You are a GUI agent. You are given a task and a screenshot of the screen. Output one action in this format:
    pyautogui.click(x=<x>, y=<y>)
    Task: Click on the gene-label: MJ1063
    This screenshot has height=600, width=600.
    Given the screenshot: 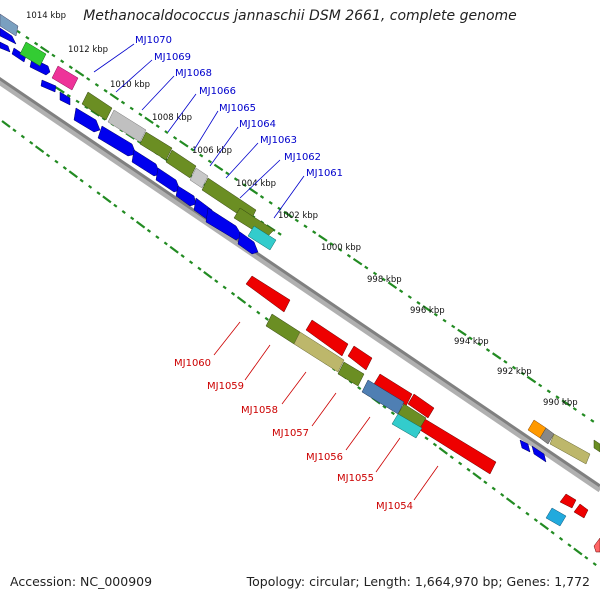 What is the action you would take?
    pyautogui.click(x=278, y=140)
    